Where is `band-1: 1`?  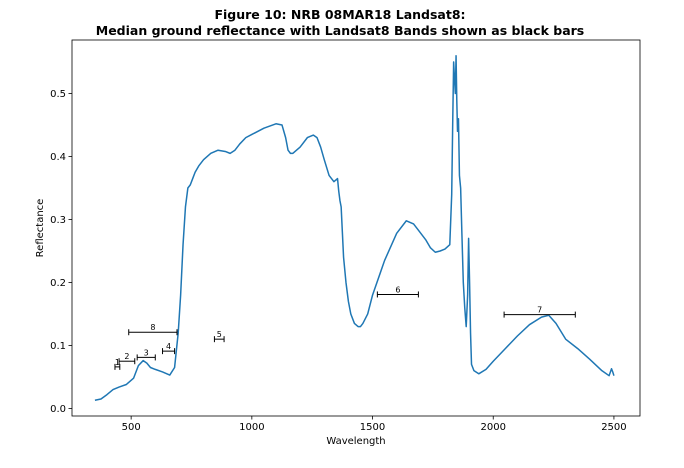 band-1: 1 is located at coordinates (117, 364).